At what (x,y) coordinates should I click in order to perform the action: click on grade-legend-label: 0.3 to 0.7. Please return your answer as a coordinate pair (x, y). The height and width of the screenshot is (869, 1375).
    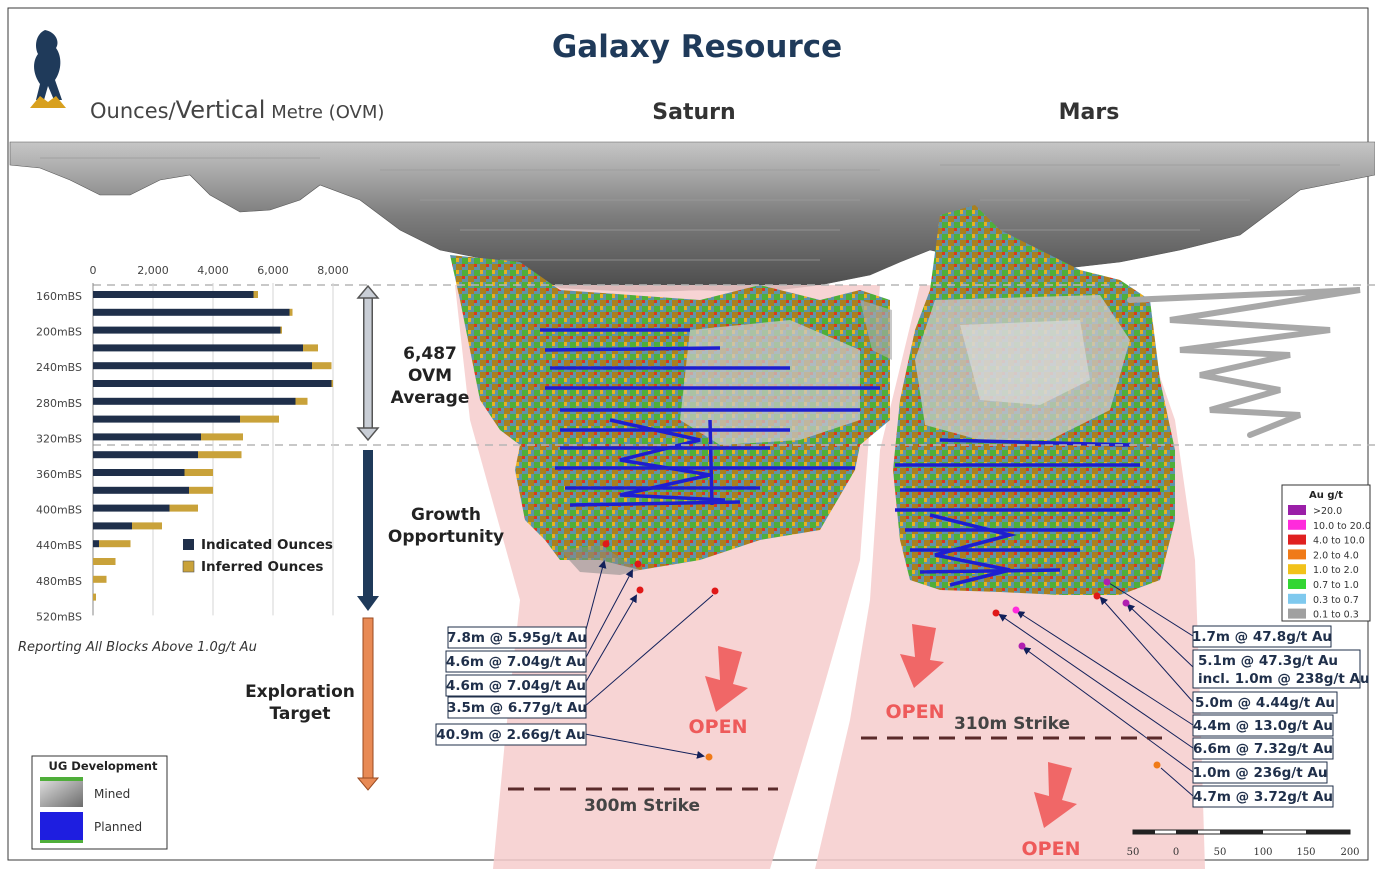
    Looking at the image, I should click on (1336, 600).